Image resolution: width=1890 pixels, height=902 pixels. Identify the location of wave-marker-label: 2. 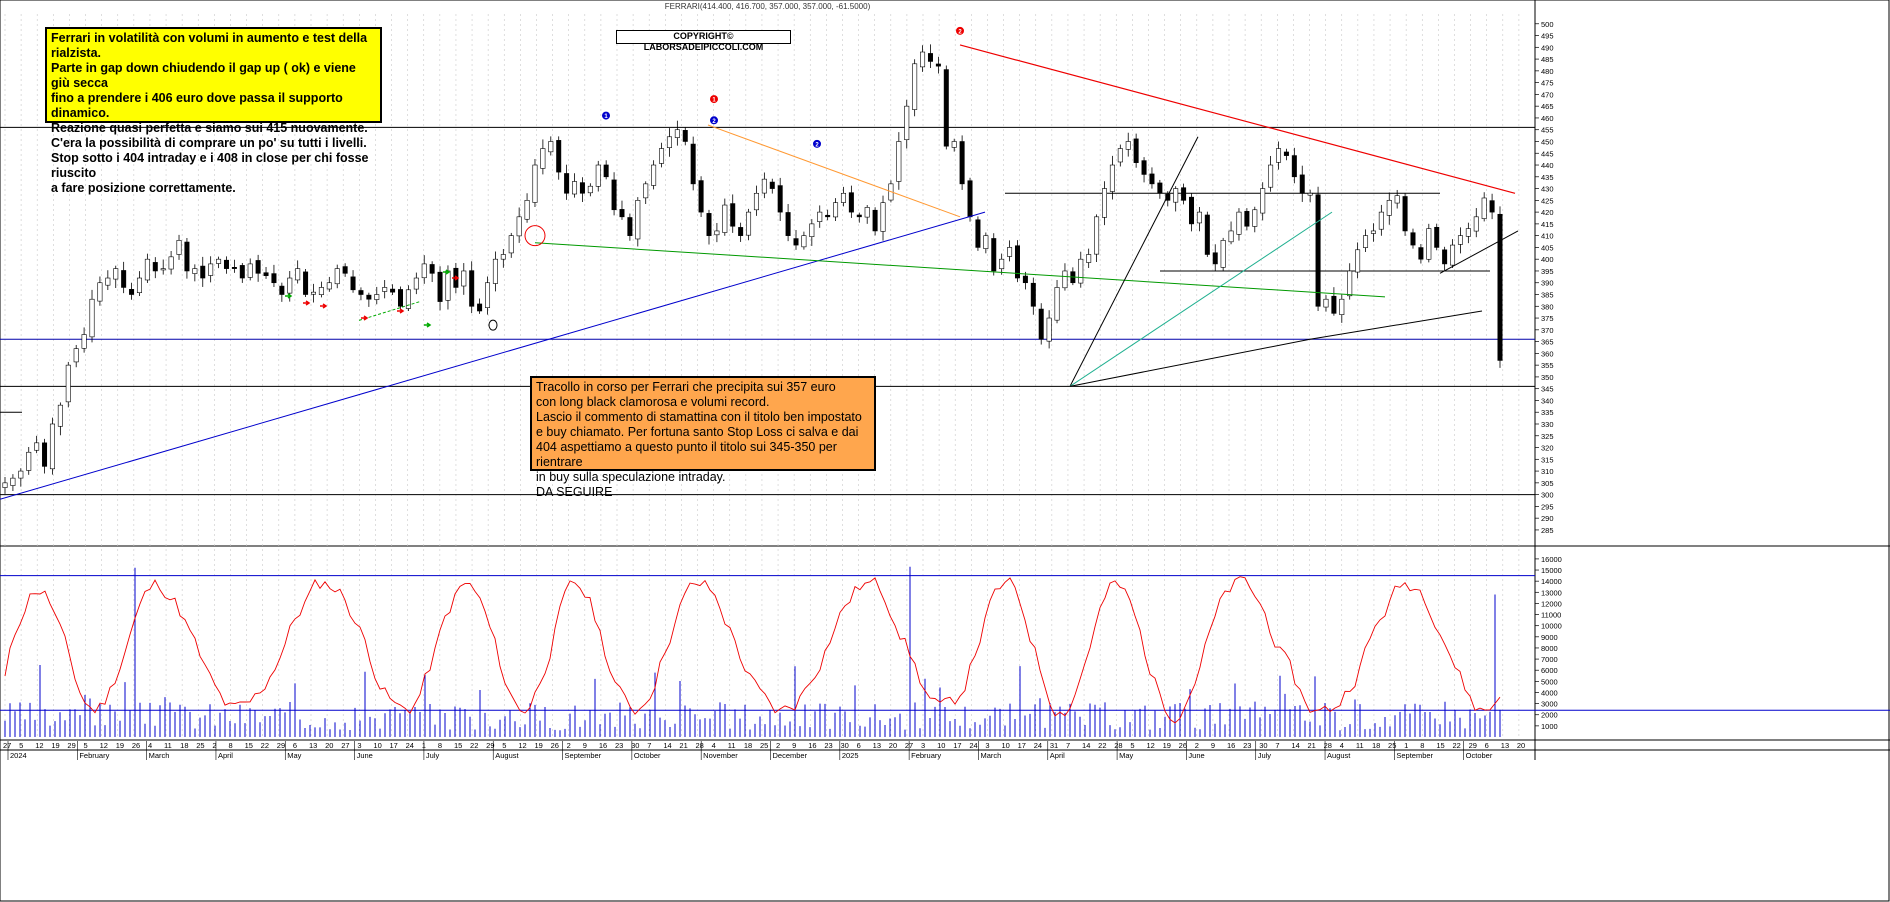
(714, 122).